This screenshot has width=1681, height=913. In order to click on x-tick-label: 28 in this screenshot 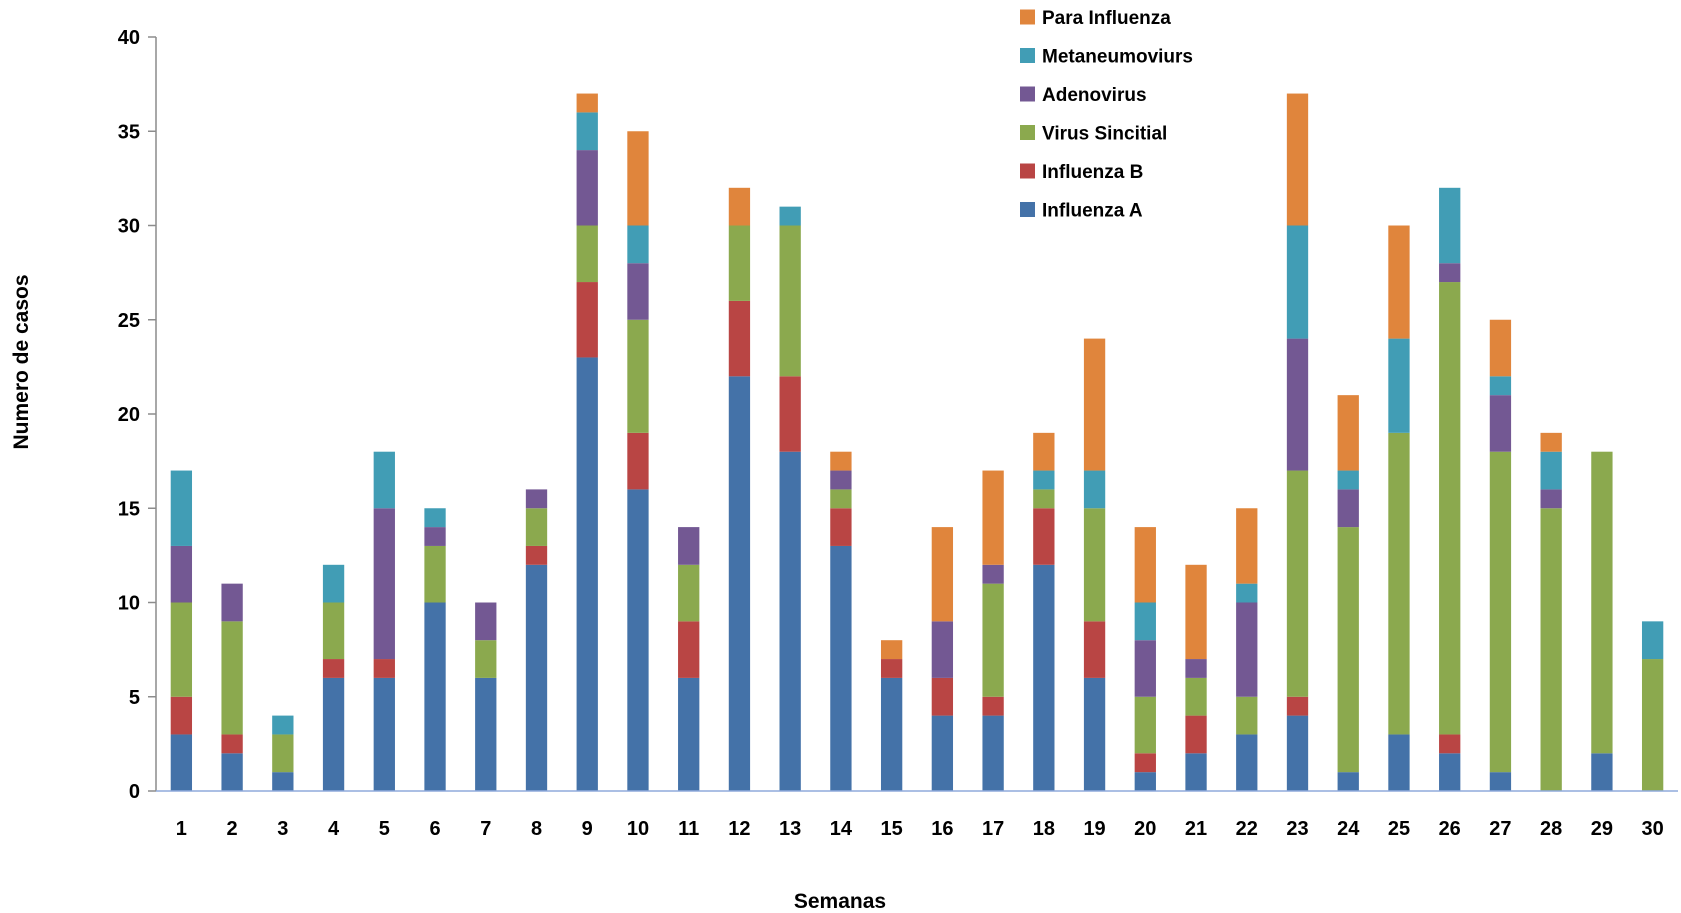, I will do `click(1551, 829)`.